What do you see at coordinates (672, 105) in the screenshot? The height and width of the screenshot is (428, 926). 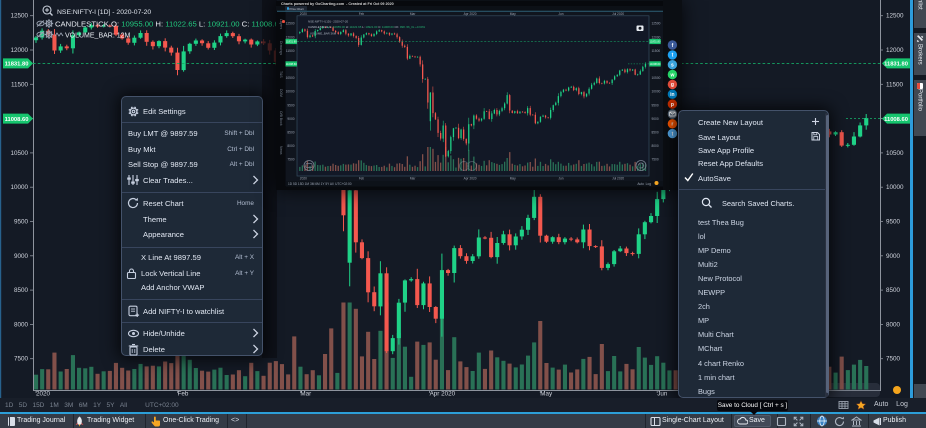 I see `svg-text: p` at bounding box center [672, 105].